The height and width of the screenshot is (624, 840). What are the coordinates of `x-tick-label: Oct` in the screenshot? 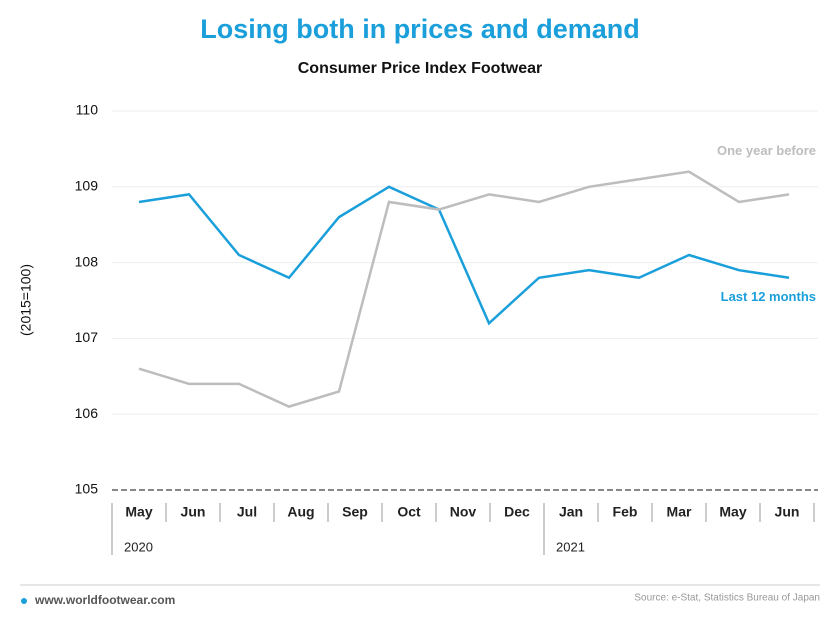 It's located at (409, 512).